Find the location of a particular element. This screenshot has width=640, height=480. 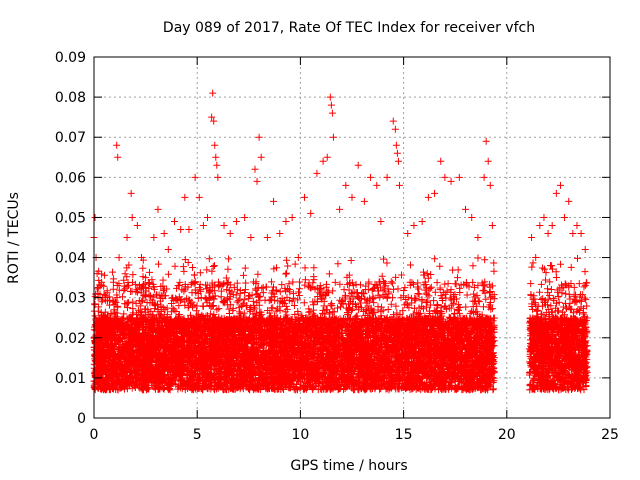

y-tick-label: 0.03 is located at coordinates (70, 299).